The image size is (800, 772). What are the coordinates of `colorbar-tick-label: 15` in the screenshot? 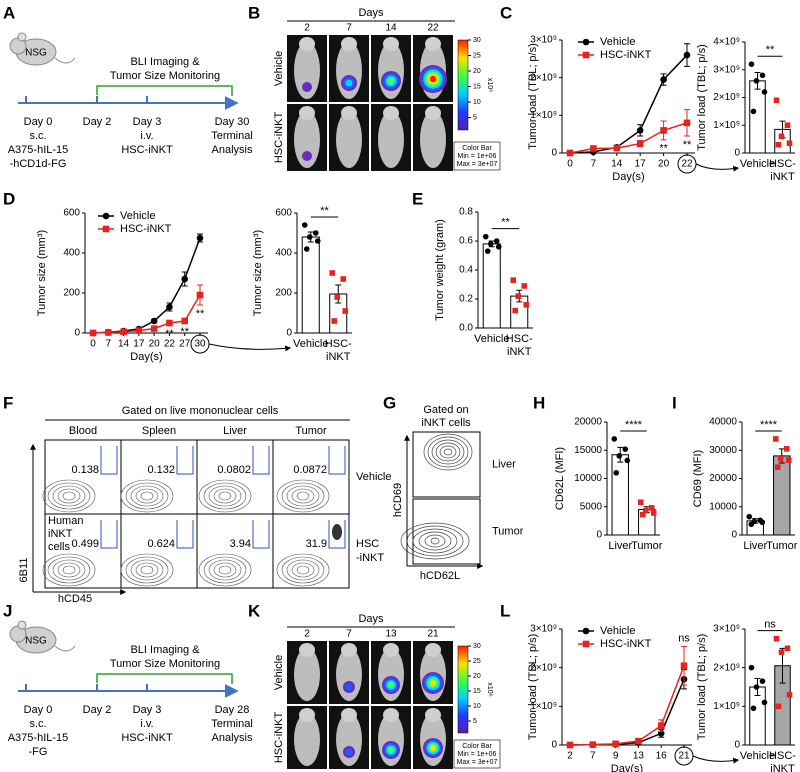 It's located at (477, 691).